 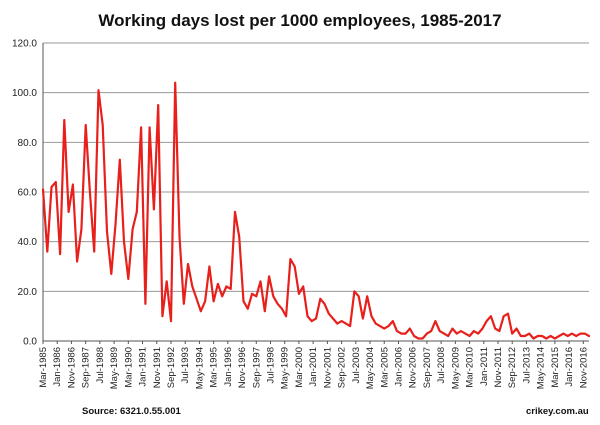 What do you see at coordinates (28, 242) in the screenshot?
I see `y-tick-label: 40.0` at bounding box center [28, 242].